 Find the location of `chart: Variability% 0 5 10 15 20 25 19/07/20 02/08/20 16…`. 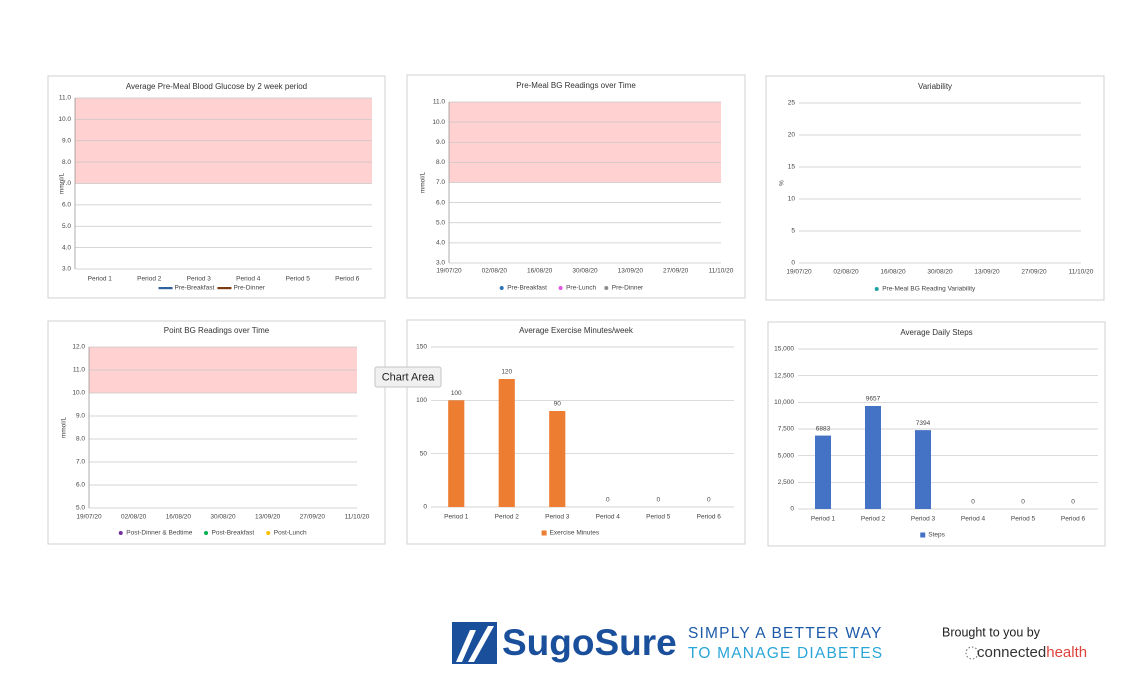

chart: Variability% 0 5 10 15 20 25 19/07/20 02/08/20 16… is located at coordinates (935, 188).